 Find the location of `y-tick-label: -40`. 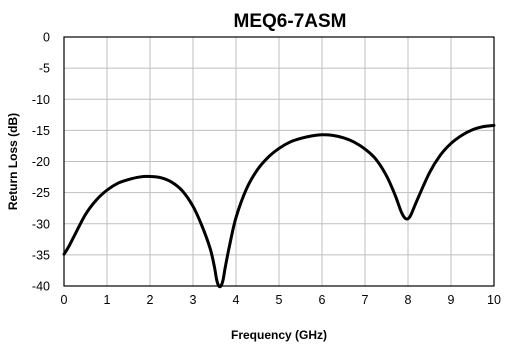

y-tick-label: -40 is located at coordinates (41, 287).